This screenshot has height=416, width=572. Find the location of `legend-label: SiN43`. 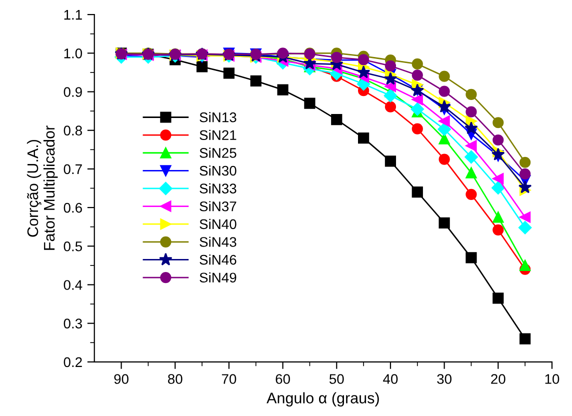

legend-label: SiN43 is located at coordinates (218, 241).